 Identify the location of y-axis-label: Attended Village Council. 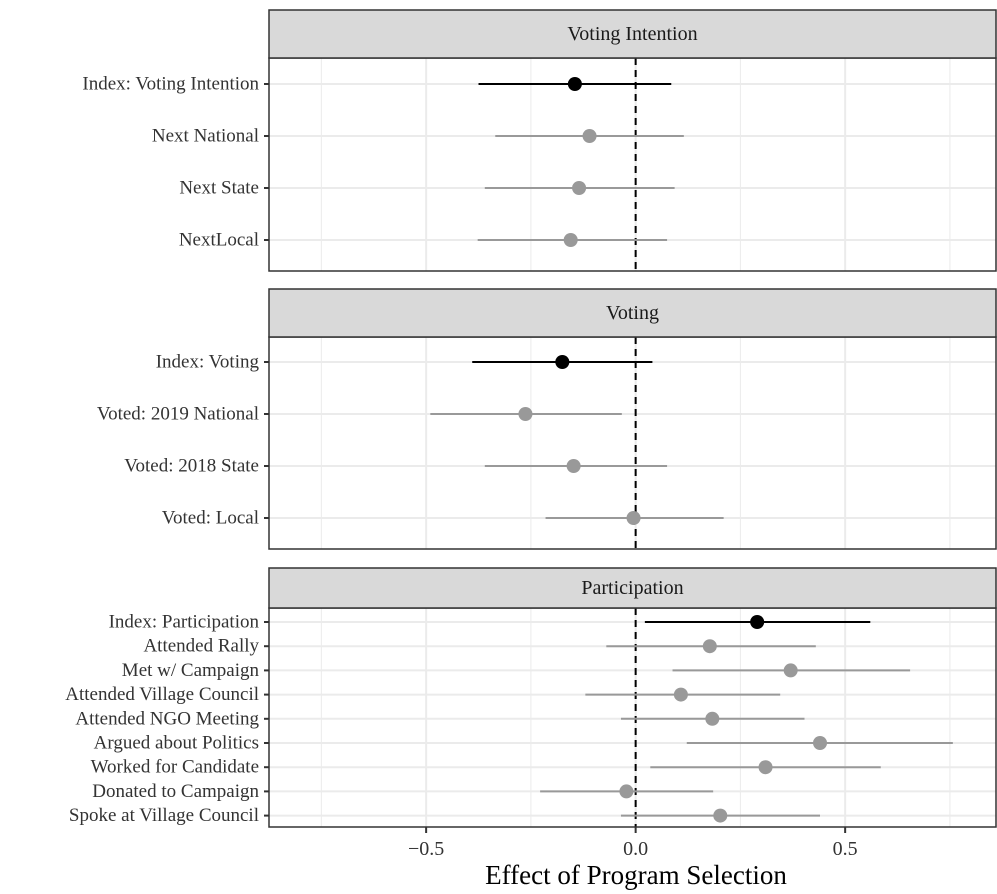
(162, 694).